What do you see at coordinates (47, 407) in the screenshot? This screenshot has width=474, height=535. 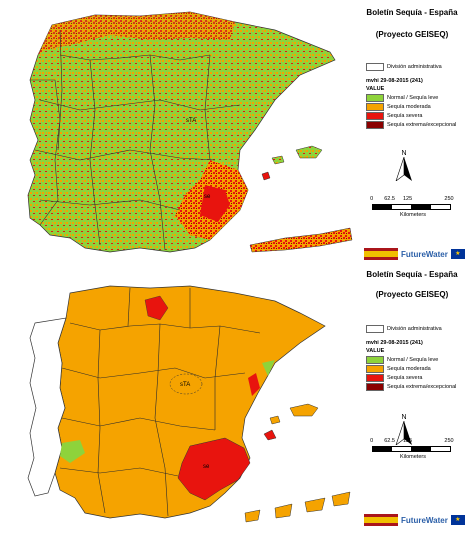 I see `portugal-shape` at bounding box center [47, 407].